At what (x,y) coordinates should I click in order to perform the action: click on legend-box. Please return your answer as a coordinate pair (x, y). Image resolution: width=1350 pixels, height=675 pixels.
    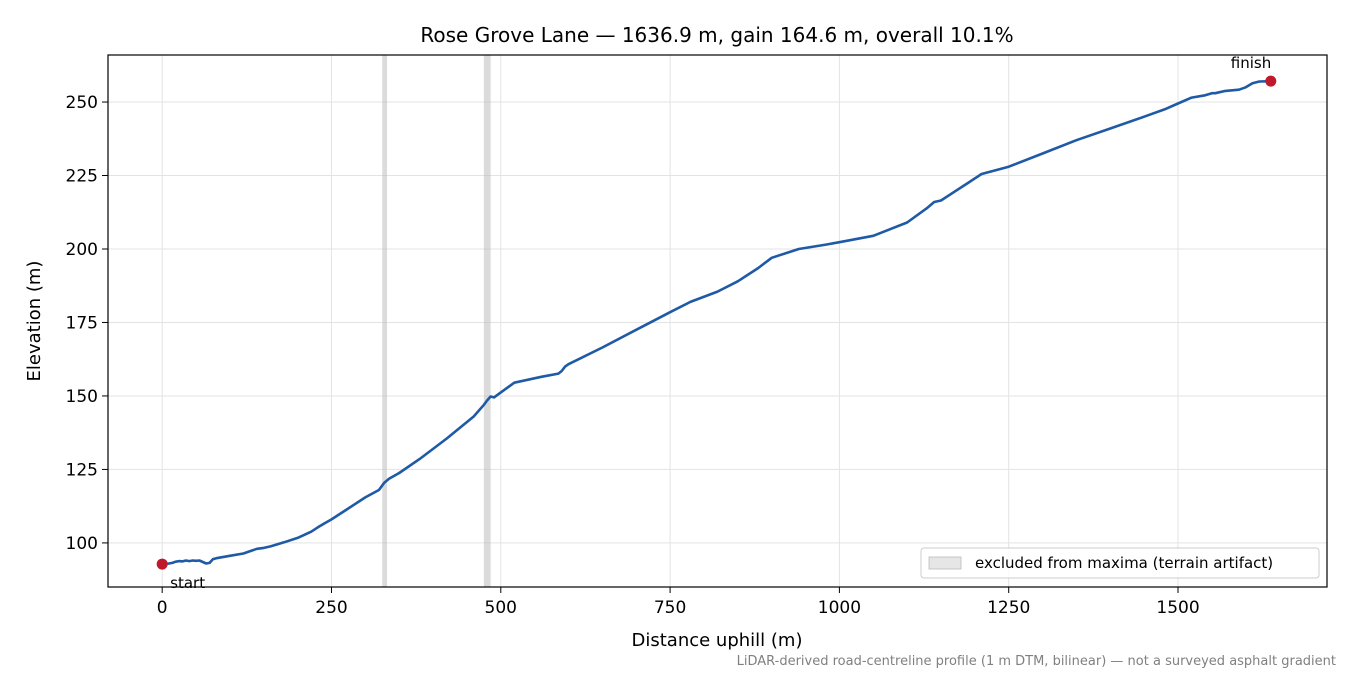
    Looking at the image, I should click on (1120, 563).